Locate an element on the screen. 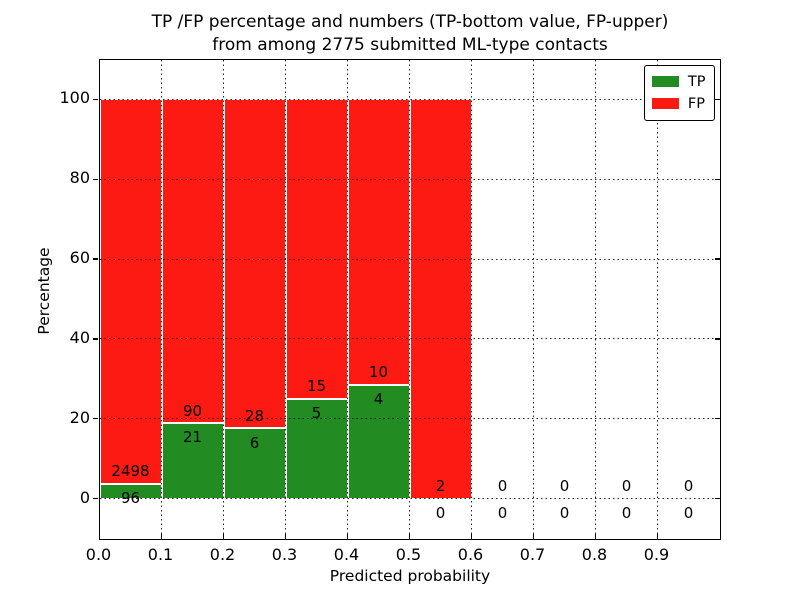  legend: TP FP is located at coordinates (679, 92).